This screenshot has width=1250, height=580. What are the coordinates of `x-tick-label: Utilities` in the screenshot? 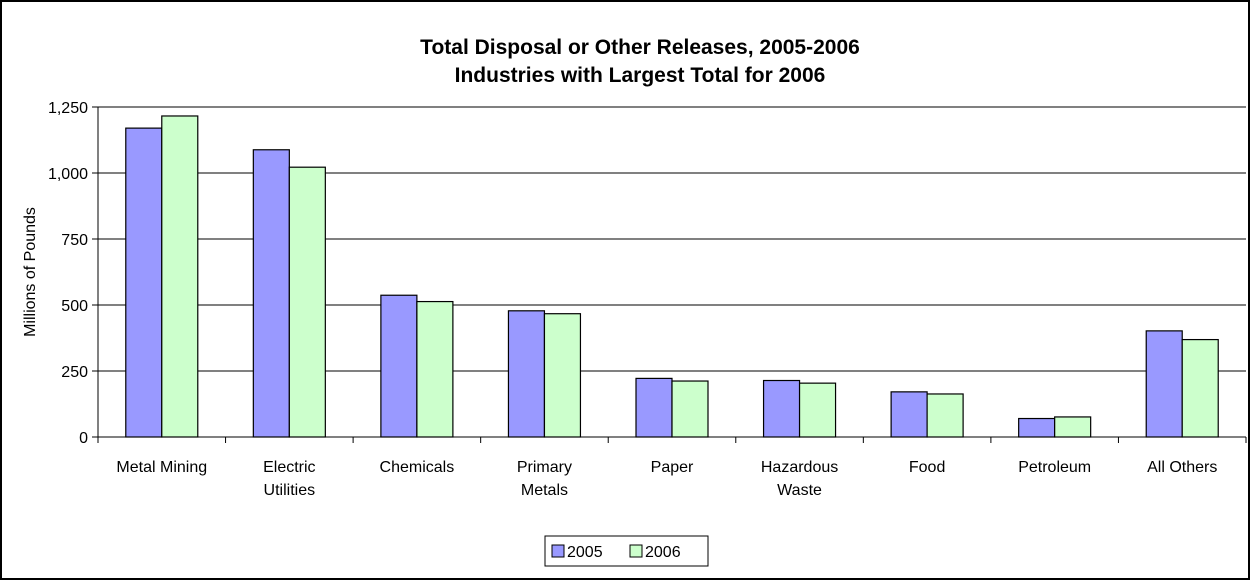 It's located at (290, 490).